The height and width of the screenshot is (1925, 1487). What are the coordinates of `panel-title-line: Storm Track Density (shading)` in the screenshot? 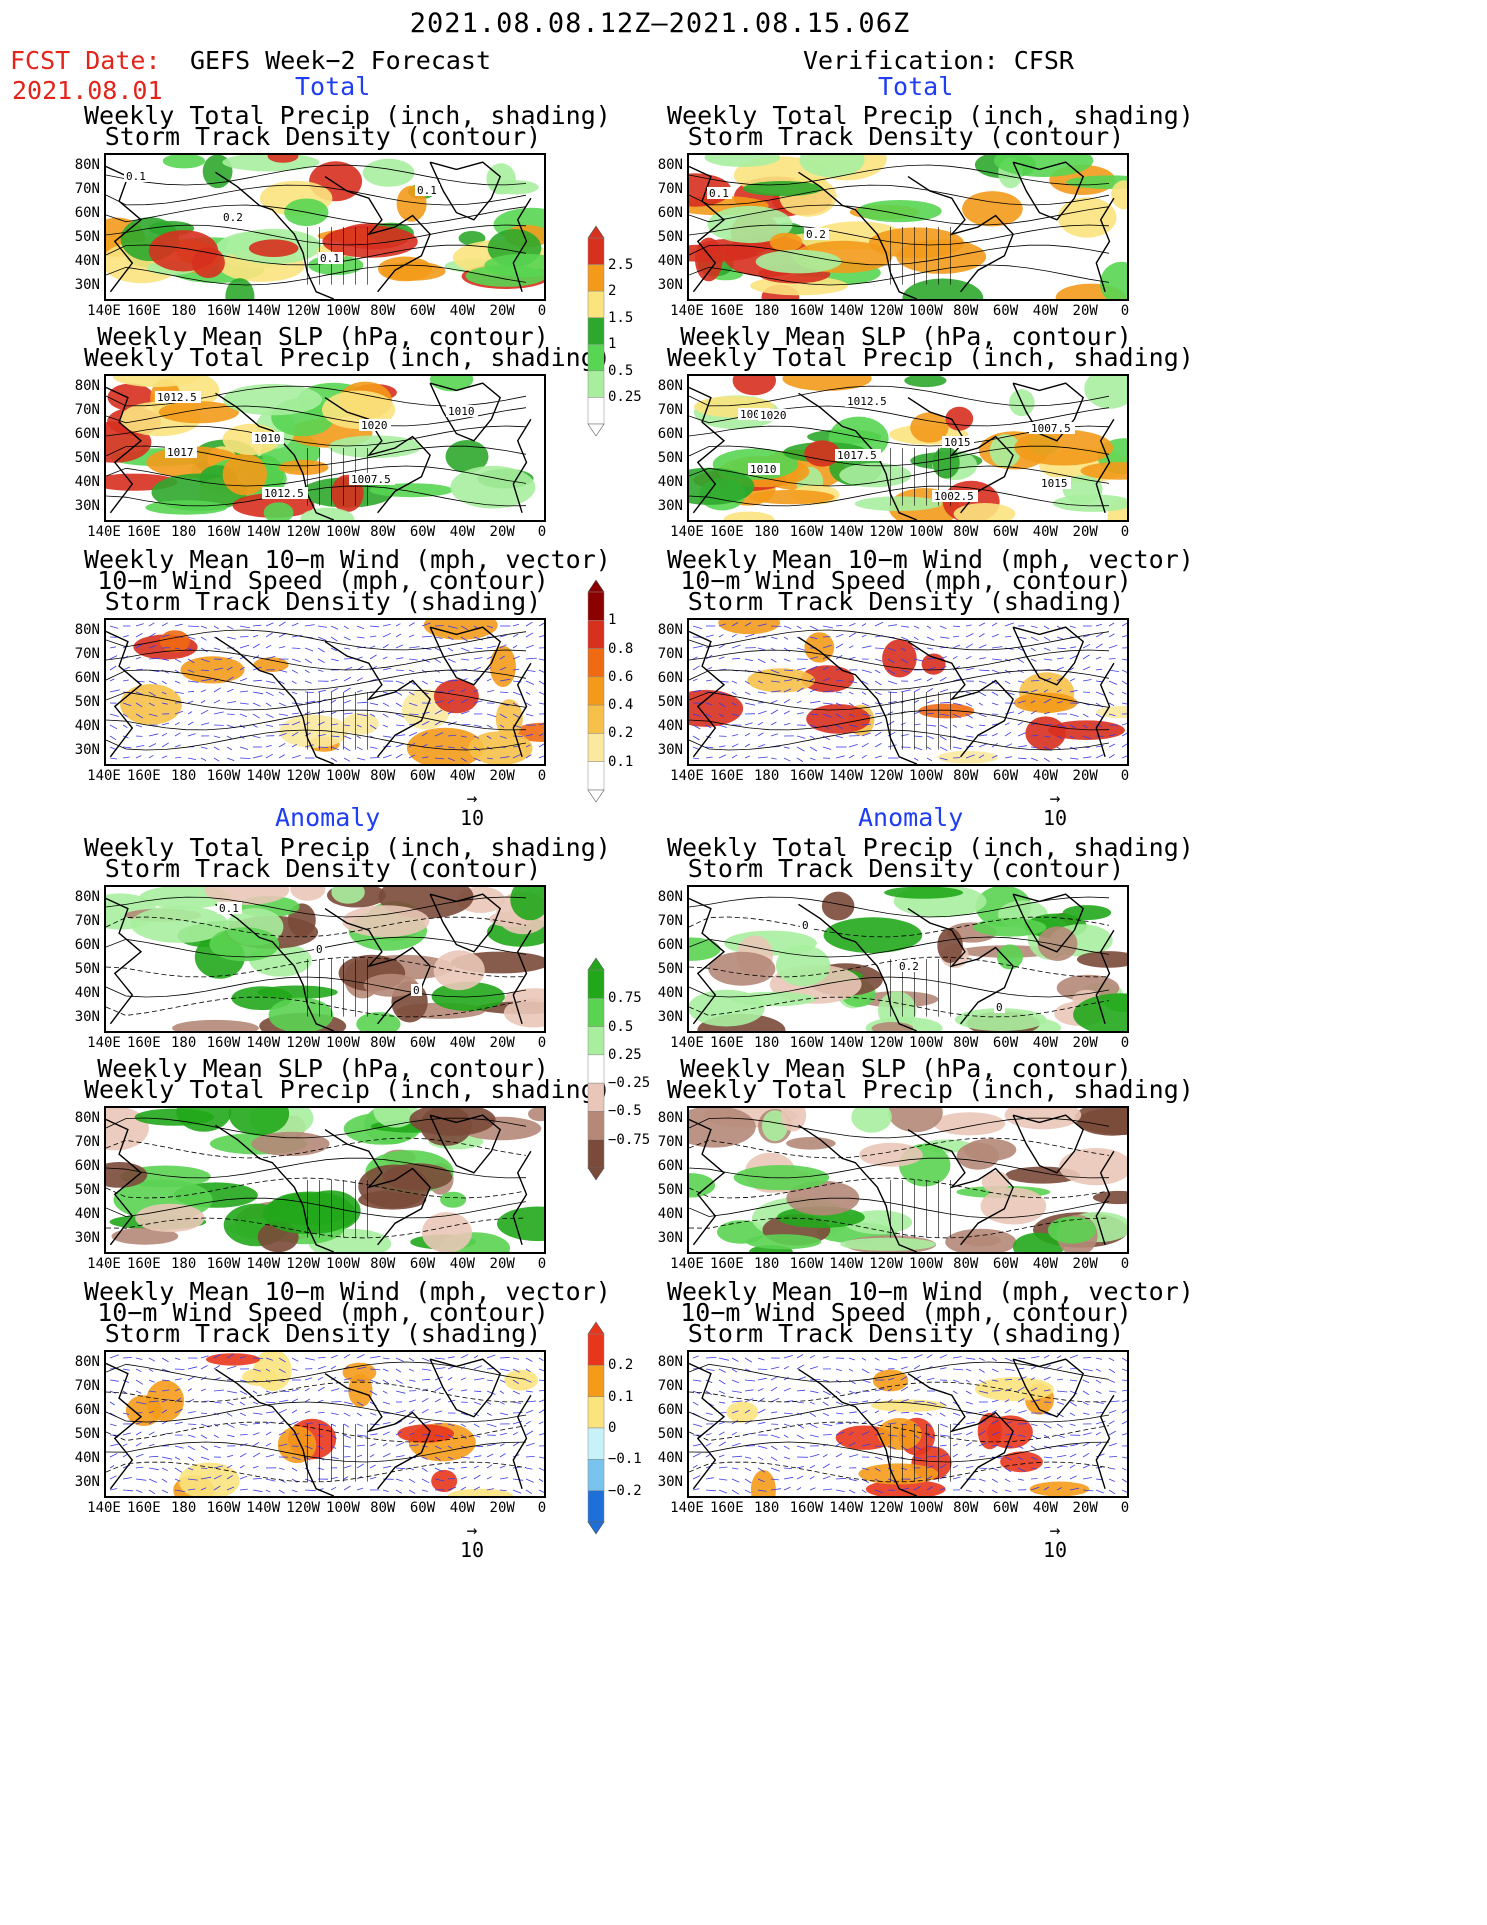 It's located at (323, 601).